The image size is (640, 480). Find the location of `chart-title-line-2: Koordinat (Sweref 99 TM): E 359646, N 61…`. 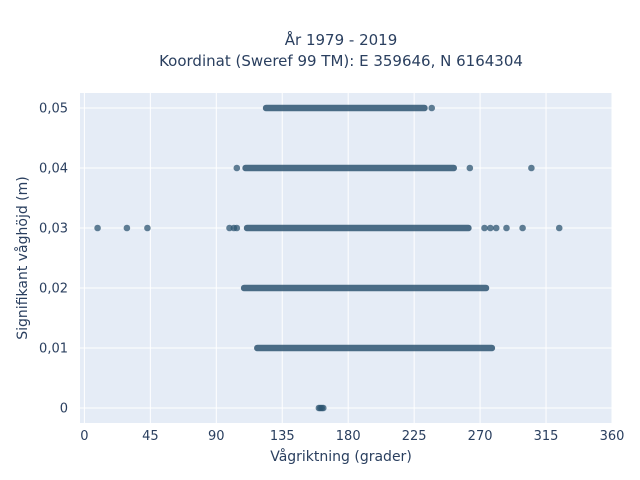

chart-title-line-2: Koordinat (Sweref 99 TM): E 359646, N 61… is located at coordinates (341, 61).